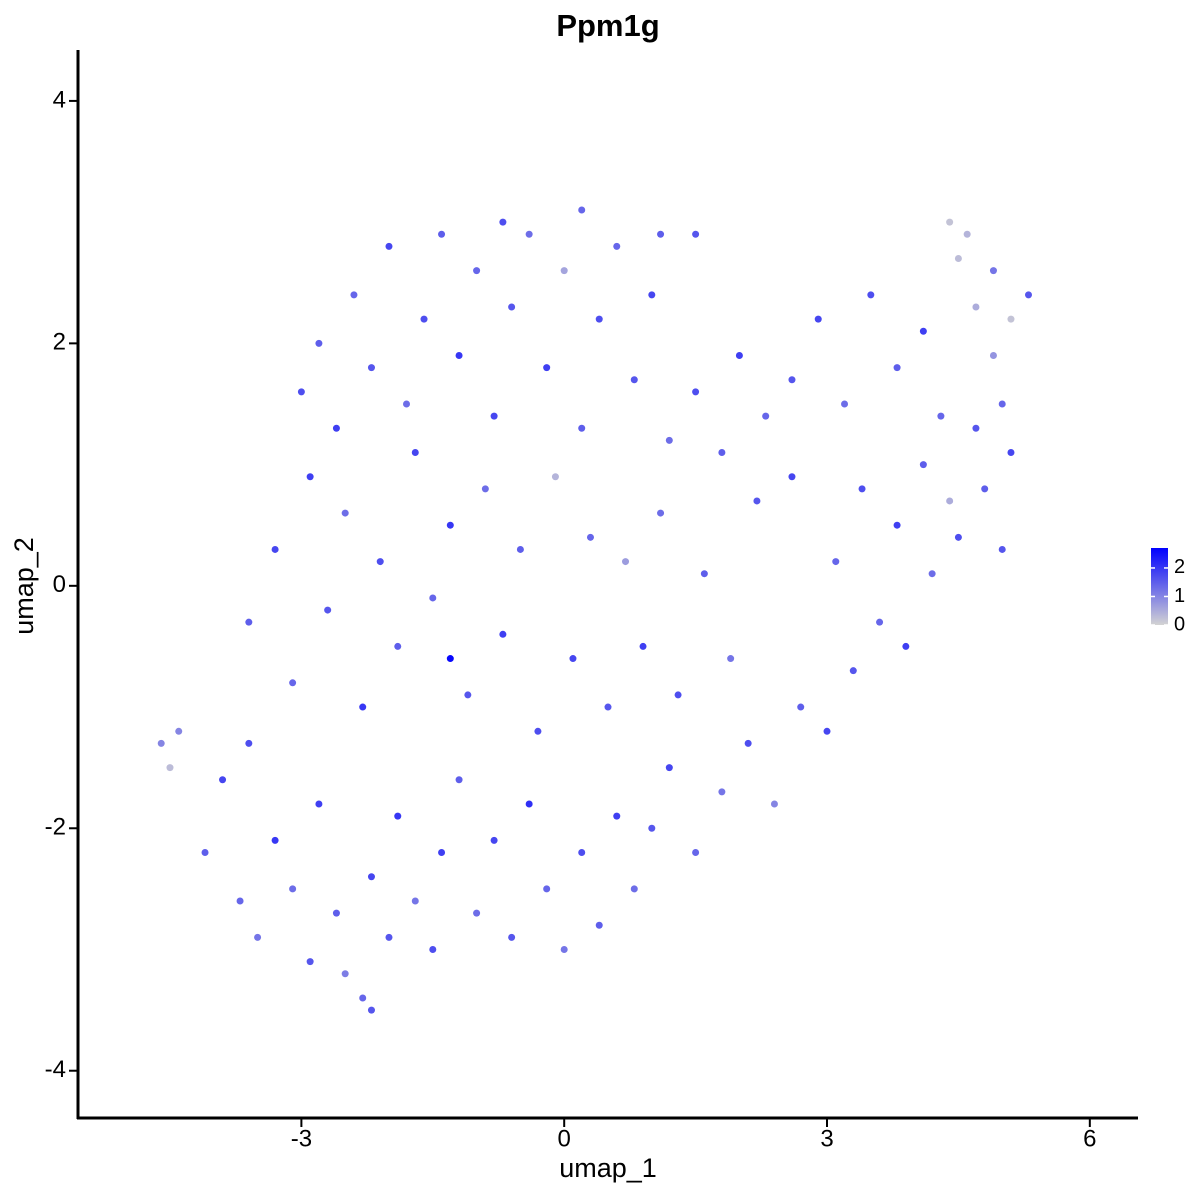 This screenshot has width=1200, height=1200. Describe the element at coordinates (1179, 624) in the screenshot. I see `colorbar-tick-label: 0` at that location.